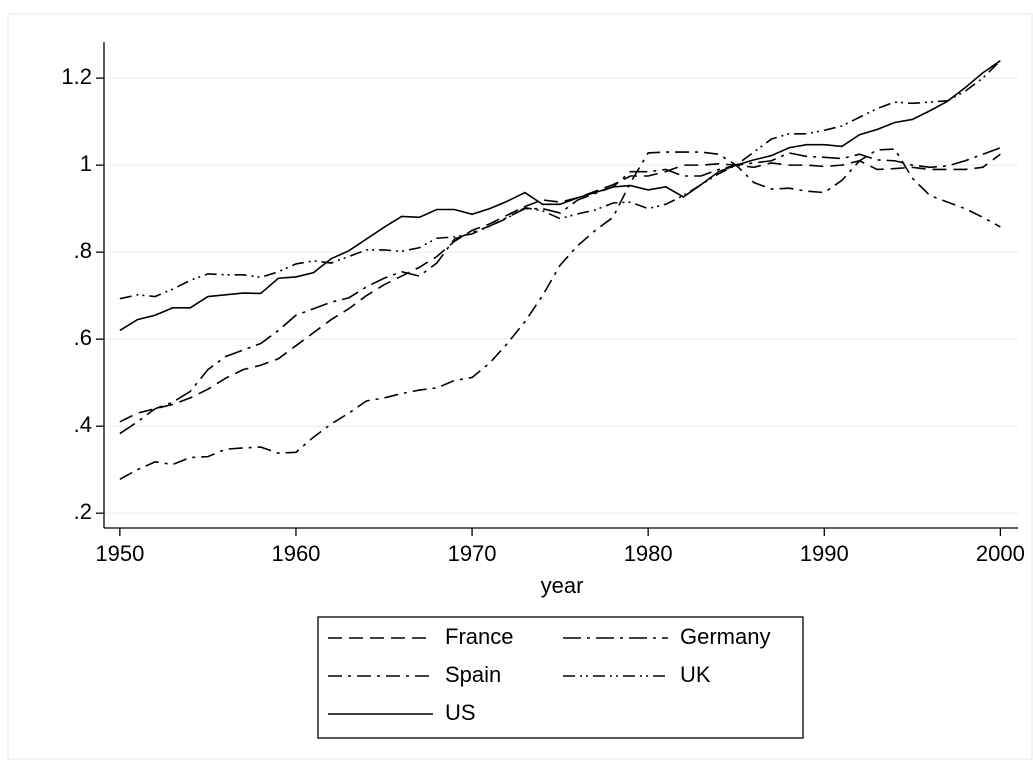  Describe the element at coordinates (725, 636) in the screenshot. I see `legend-label: Germany` at that location.